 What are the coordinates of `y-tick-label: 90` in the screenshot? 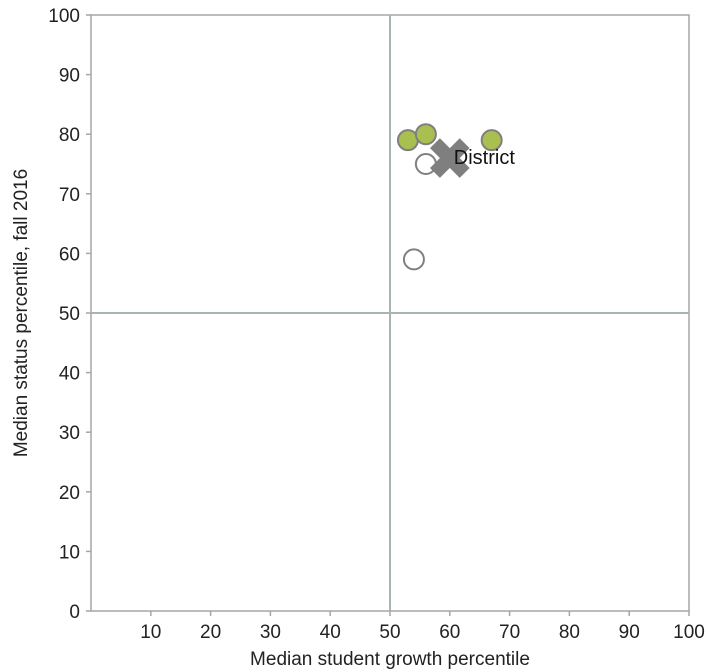 It's located at (69, 76).